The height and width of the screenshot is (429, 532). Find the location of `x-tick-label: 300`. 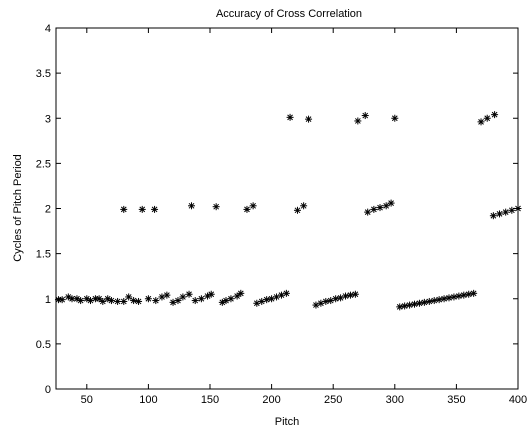

x-tick-label: 300 is located at coordinates (395, 400).